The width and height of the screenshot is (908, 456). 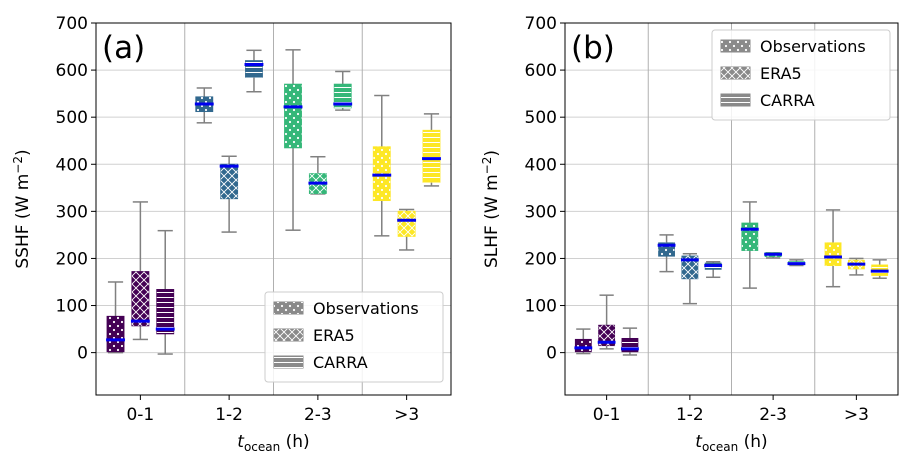 I want to click on panel-label: (b), so click(x=593, y=48).